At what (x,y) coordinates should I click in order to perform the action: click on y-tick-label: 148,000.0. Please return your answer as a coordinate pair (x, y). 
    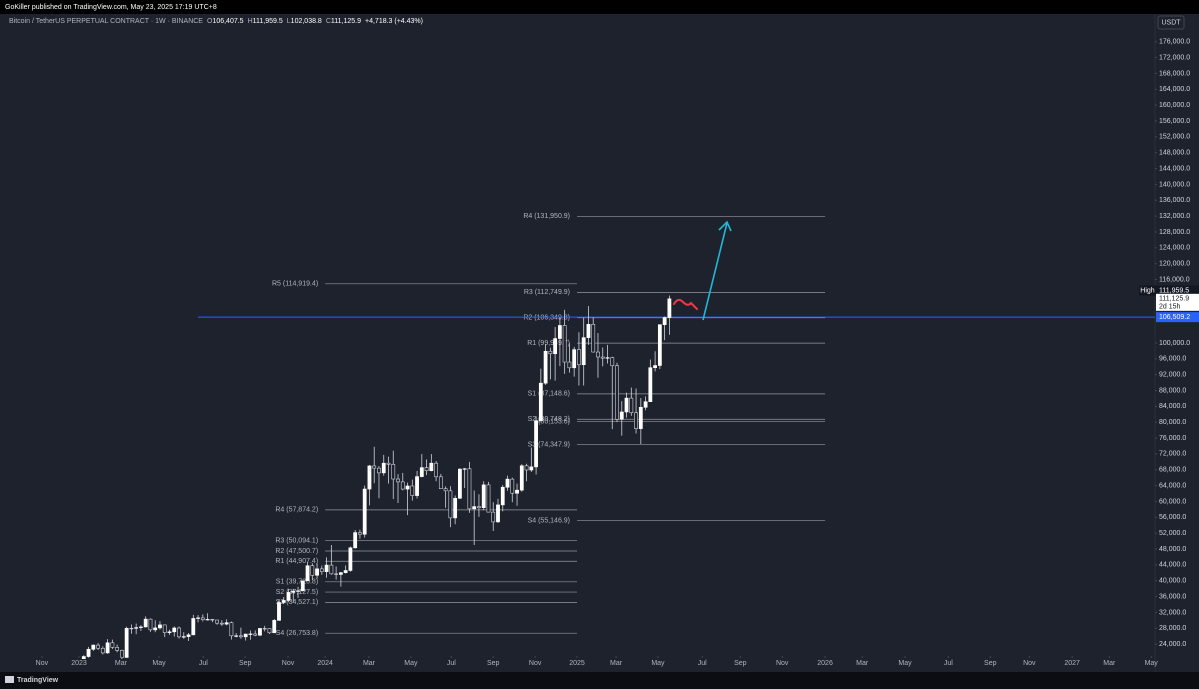
    Looking at the image, I should click on (1174, 153).